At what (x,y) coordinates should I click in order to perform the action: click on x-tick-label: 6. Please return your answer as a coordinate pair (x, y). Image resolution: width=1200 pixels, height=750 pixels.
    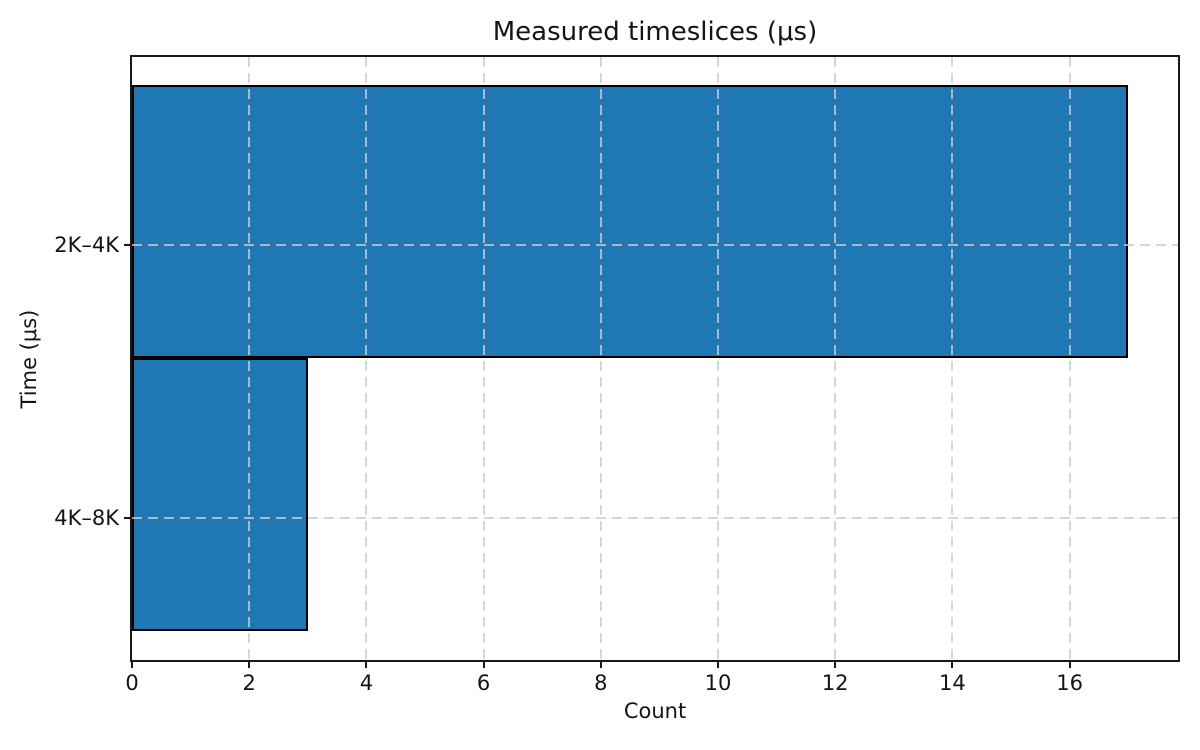
    Looking at the image, I should click on (483, 683).